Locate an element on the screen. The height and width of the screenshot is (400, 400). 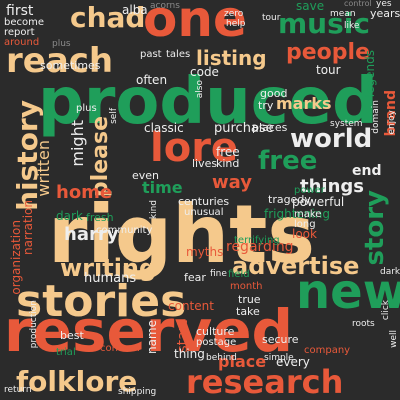
word-month: month is located at coordinates (246, 286).